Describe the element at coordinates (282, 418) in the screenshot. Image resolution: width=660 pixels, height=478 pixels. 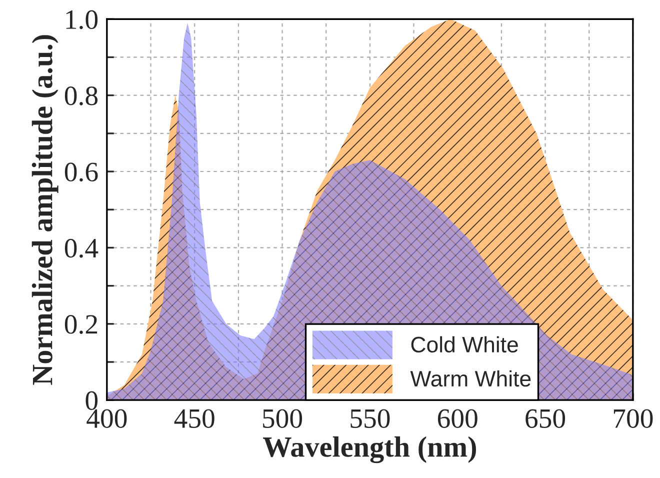
I see `x-tick-label: 500` at that location.